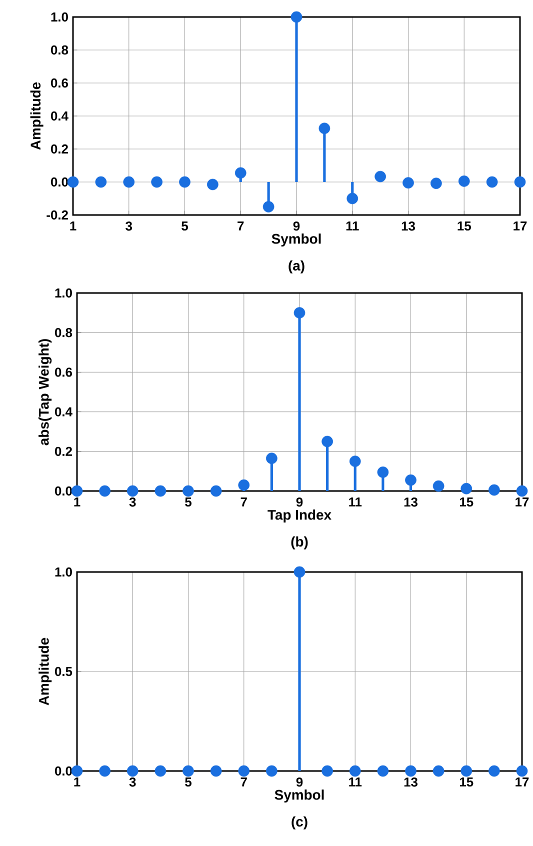 The image size is (533, 846). I want to click on y-tick-label: 0.5, so click(63, 671).